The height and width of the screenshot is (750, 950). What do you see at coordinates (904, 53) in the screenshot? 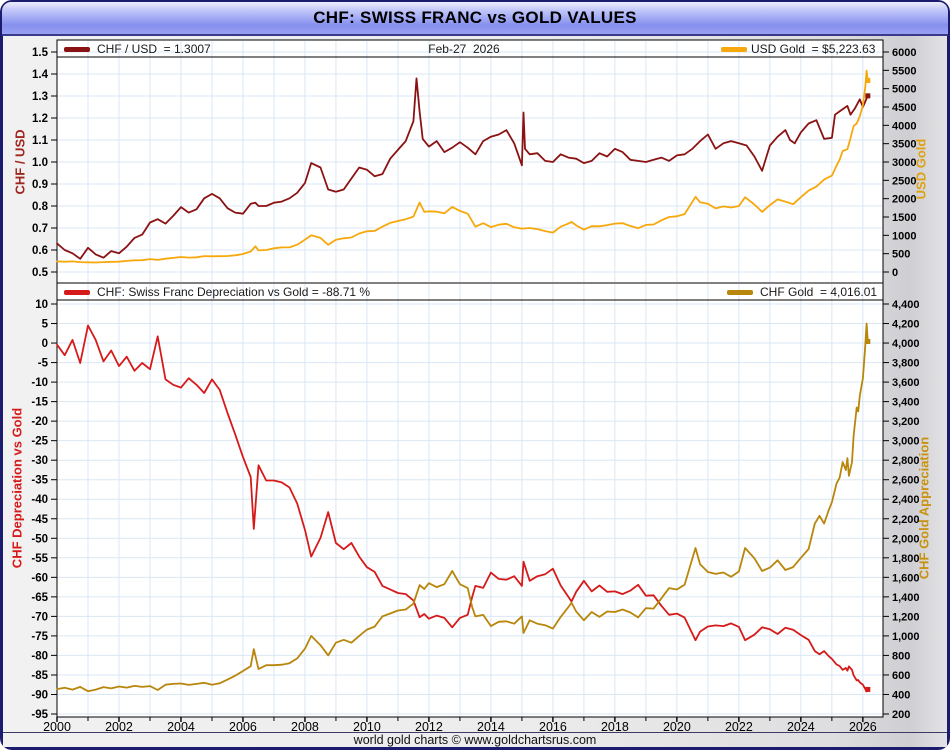
I see `y-axis-tick-label: 6000` at bounding box center [904, 53].